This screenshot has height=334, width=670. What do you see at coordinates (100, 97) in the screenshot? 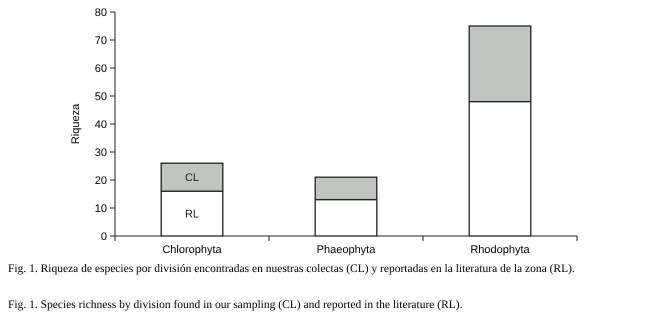
I see `y-tick-label: 50` at bounding box center [100, 97].